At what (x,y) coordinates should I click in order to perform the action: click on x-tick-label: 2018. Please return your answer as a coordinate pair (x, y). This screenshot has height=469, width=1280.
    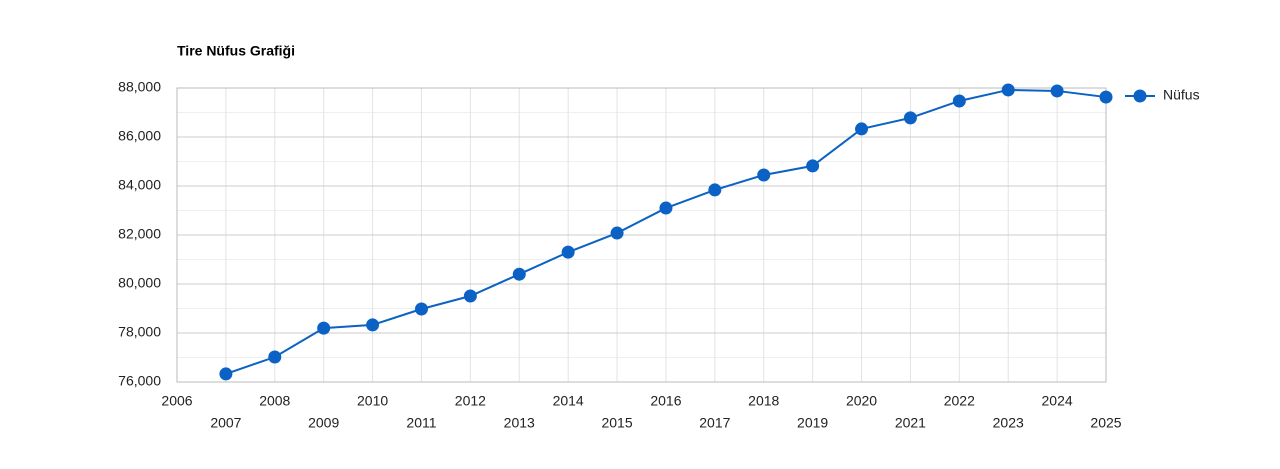
    Looking at the image, I should click on (763, 401).